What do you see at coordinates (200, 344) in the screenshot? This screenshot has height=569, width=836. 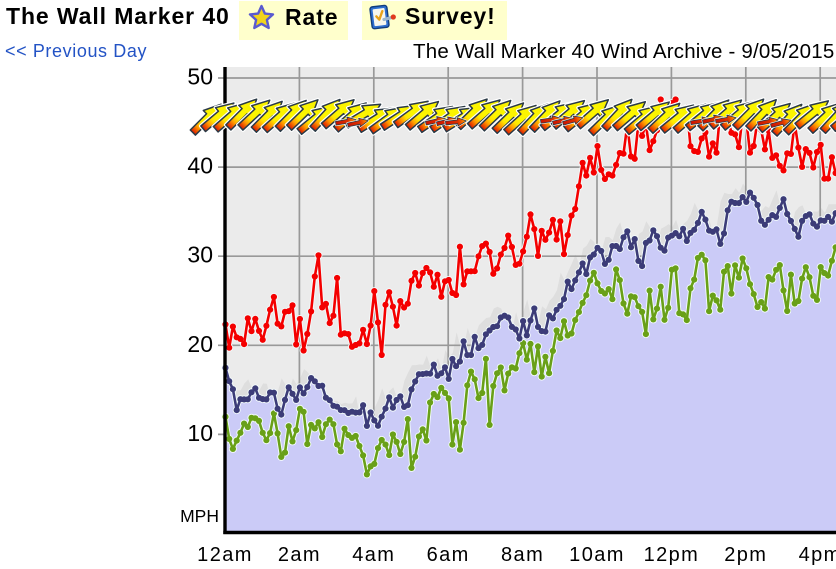 I see `svg-text: 20` at bounding box center [200, 344].